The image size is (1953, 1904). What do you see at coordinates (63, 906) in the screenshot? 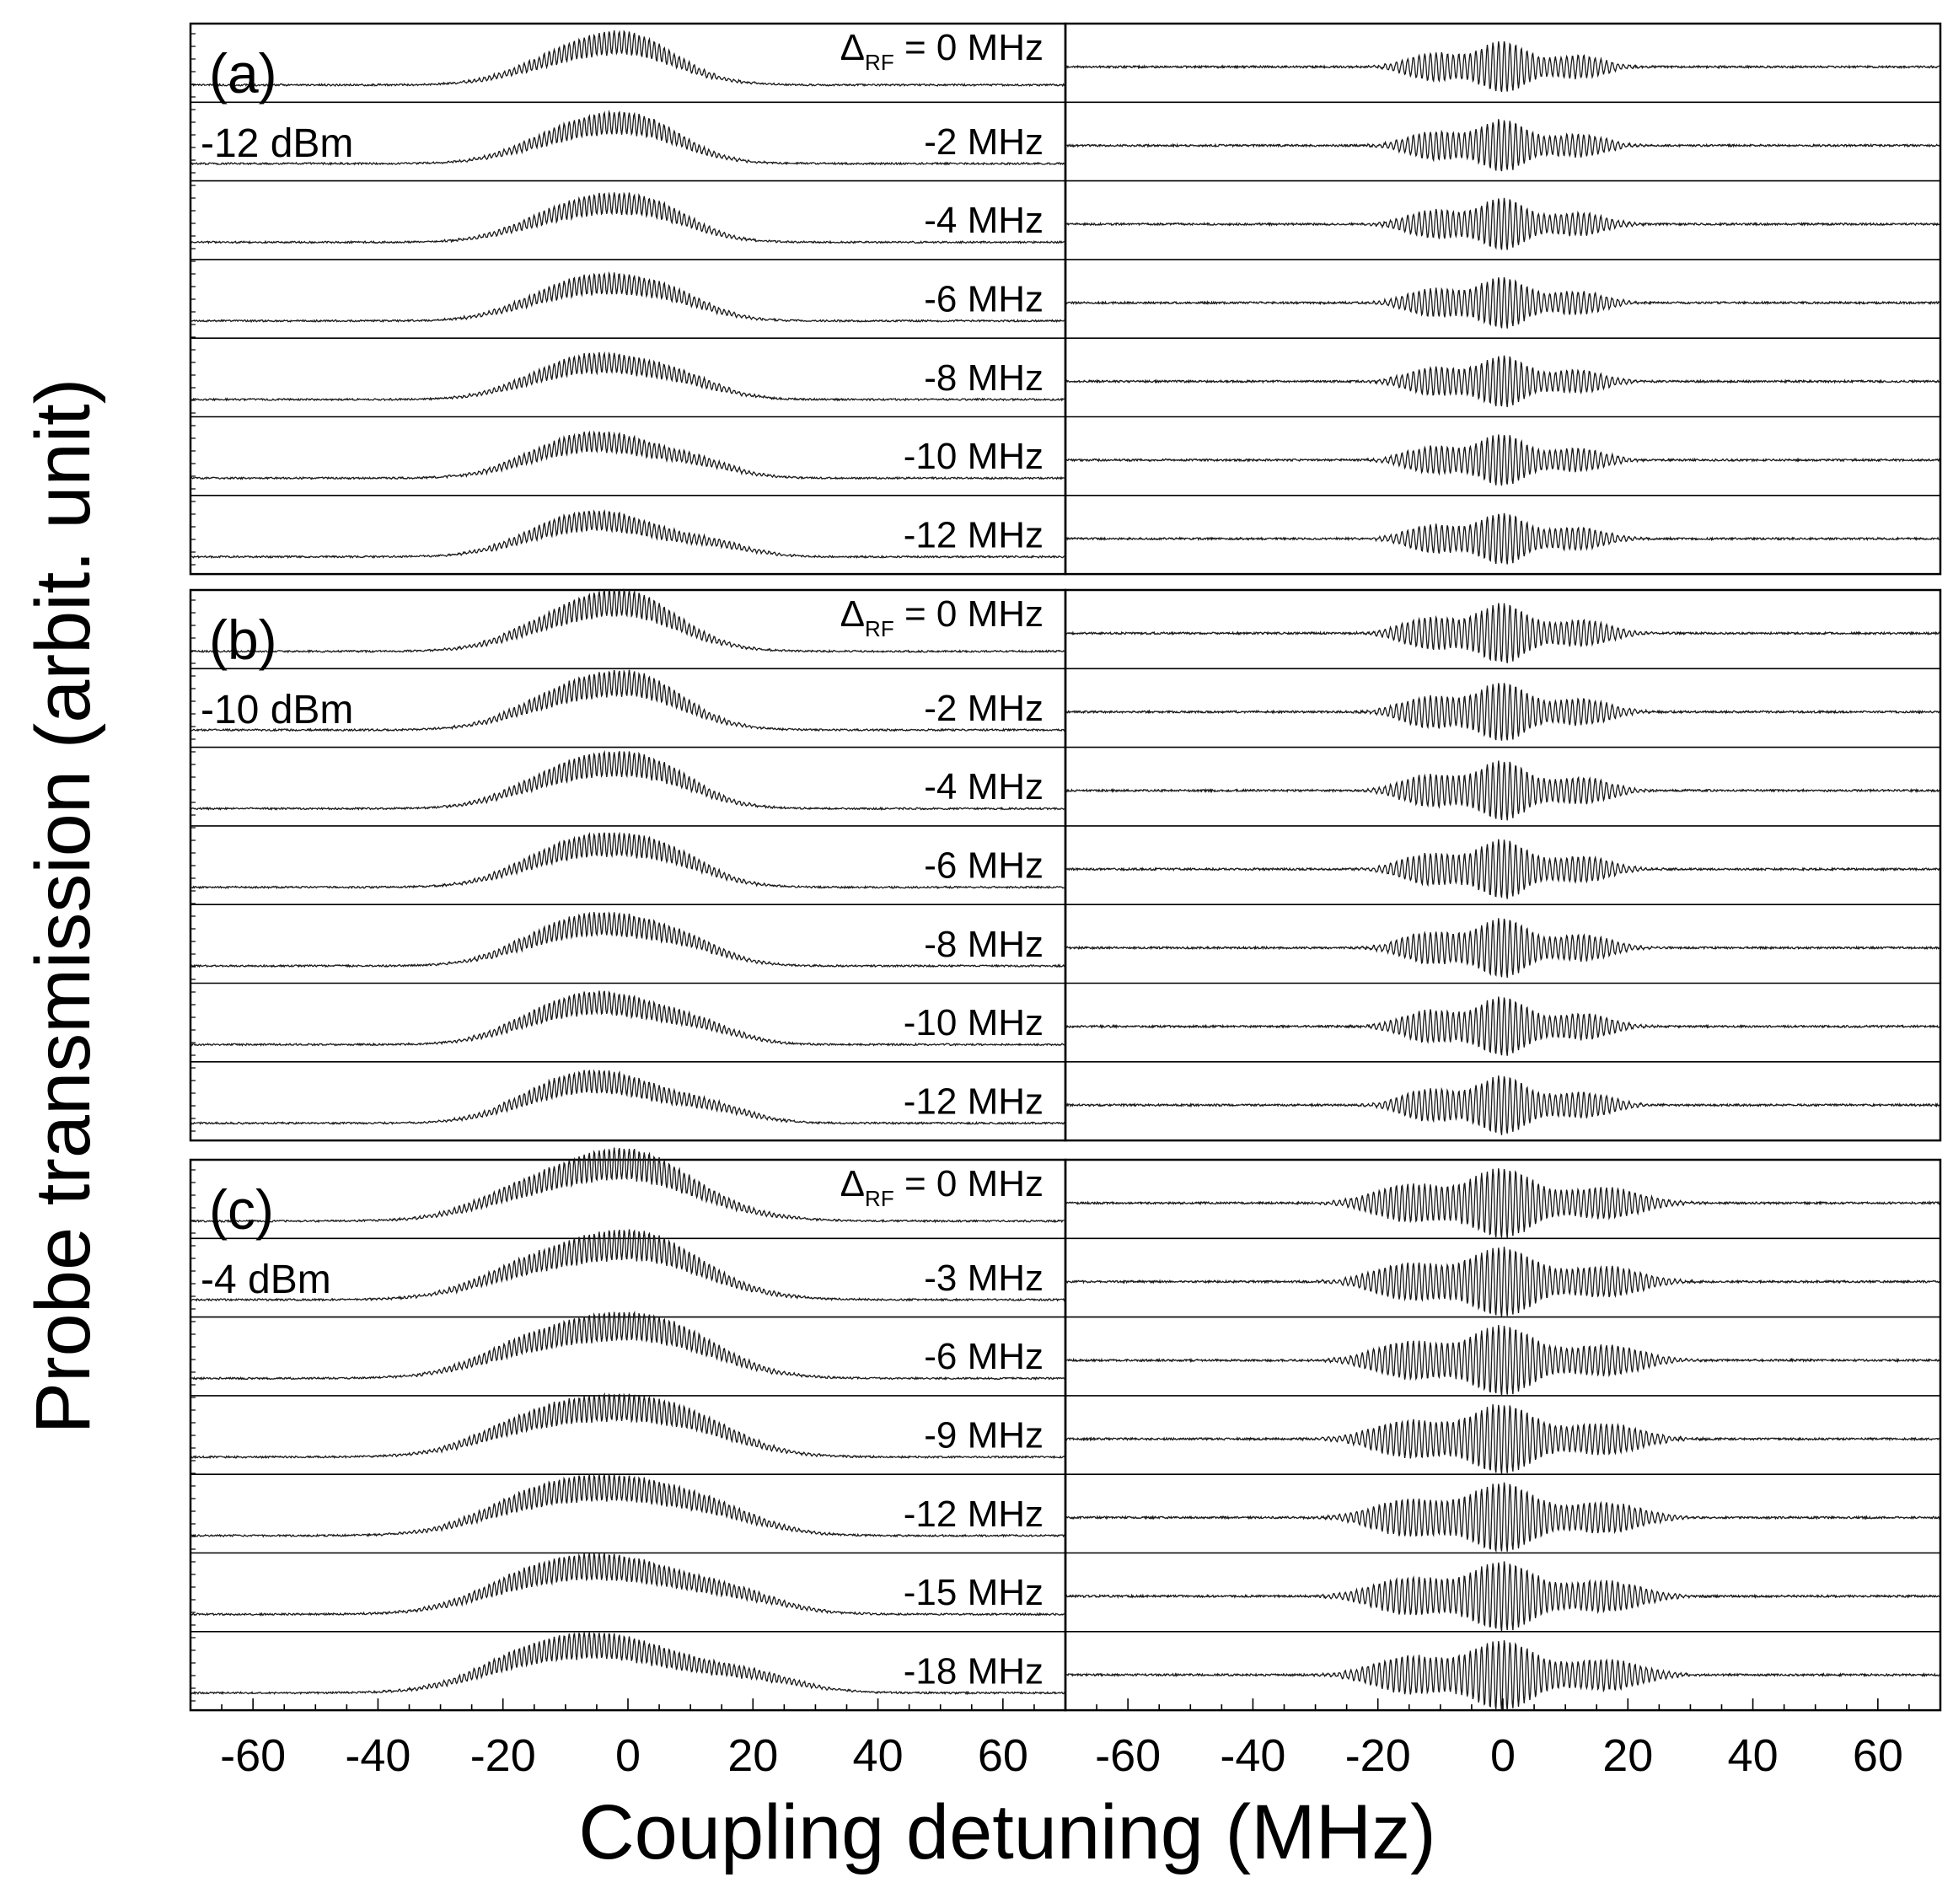
I see `y-axis-label: Probe transmission (arbit. unit)` at bounding box center [63, 906].